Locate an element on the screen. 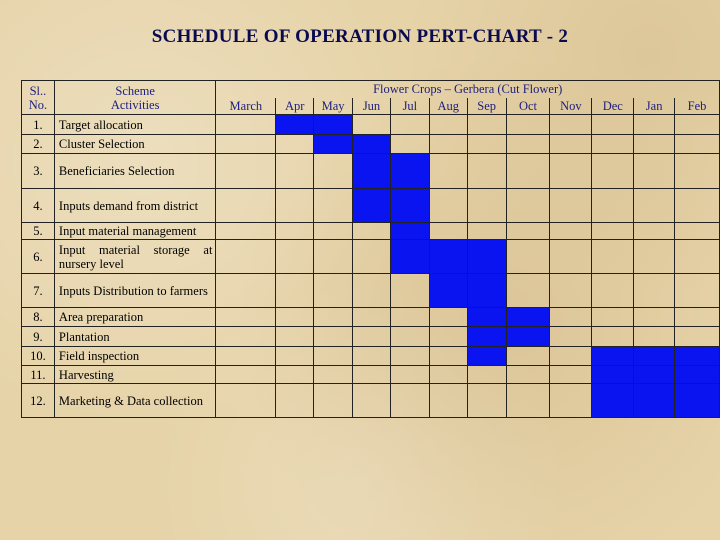 Image resolution: width=720 pixels, height=540 pixels. row-number: 8. is located at coordinates (38, 317).